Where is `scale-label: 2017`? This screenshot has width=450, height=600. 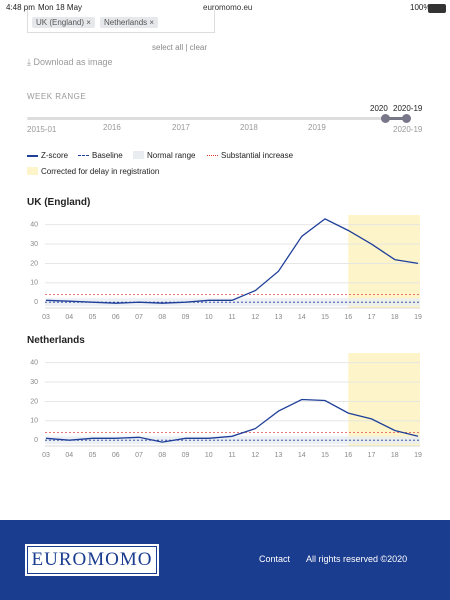
scale-label: 2017 is located at coordinates (181, 127).